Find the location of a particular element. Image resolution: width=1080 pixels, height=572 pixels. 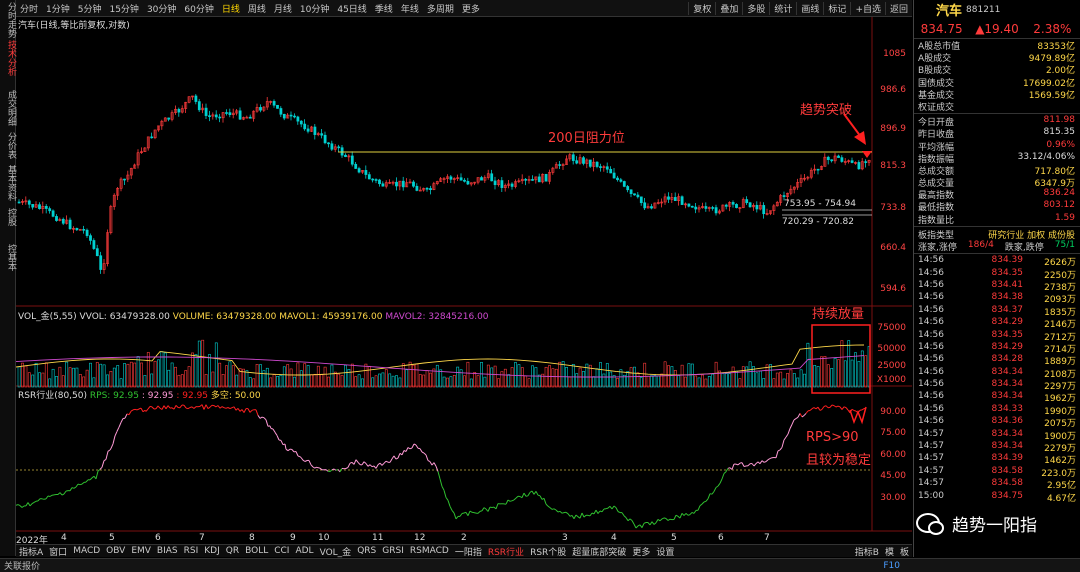

indicator-tab-13: QRS is located at coordinates (367, 551).